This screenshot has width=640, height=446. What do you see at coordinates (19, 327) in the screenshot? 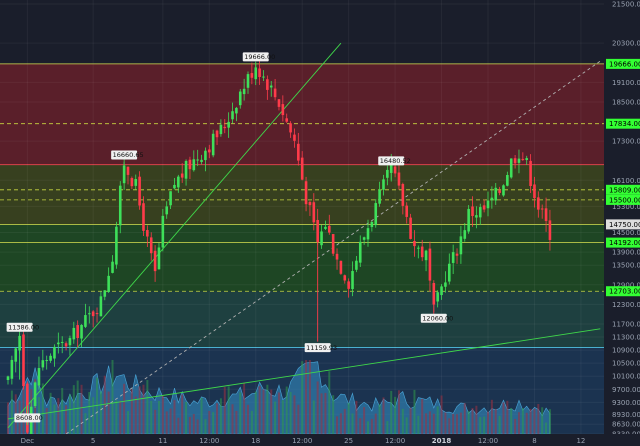
I see `price-annotation-box` at bounding box center [19, 327].